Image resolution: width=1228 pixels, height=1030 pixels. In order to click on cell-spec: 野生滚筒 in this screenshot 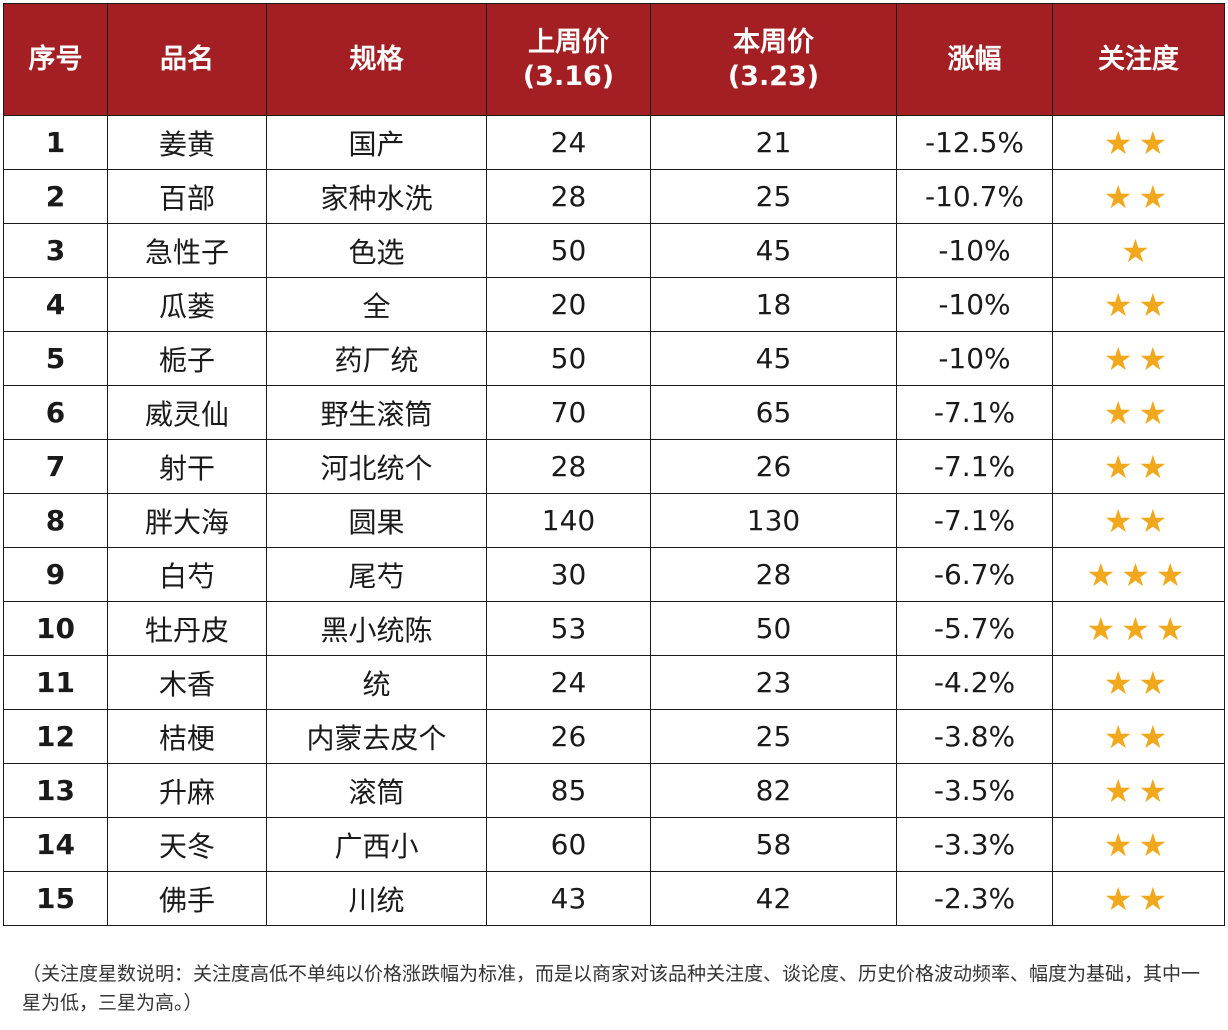, I will do `click(376, 412)`.